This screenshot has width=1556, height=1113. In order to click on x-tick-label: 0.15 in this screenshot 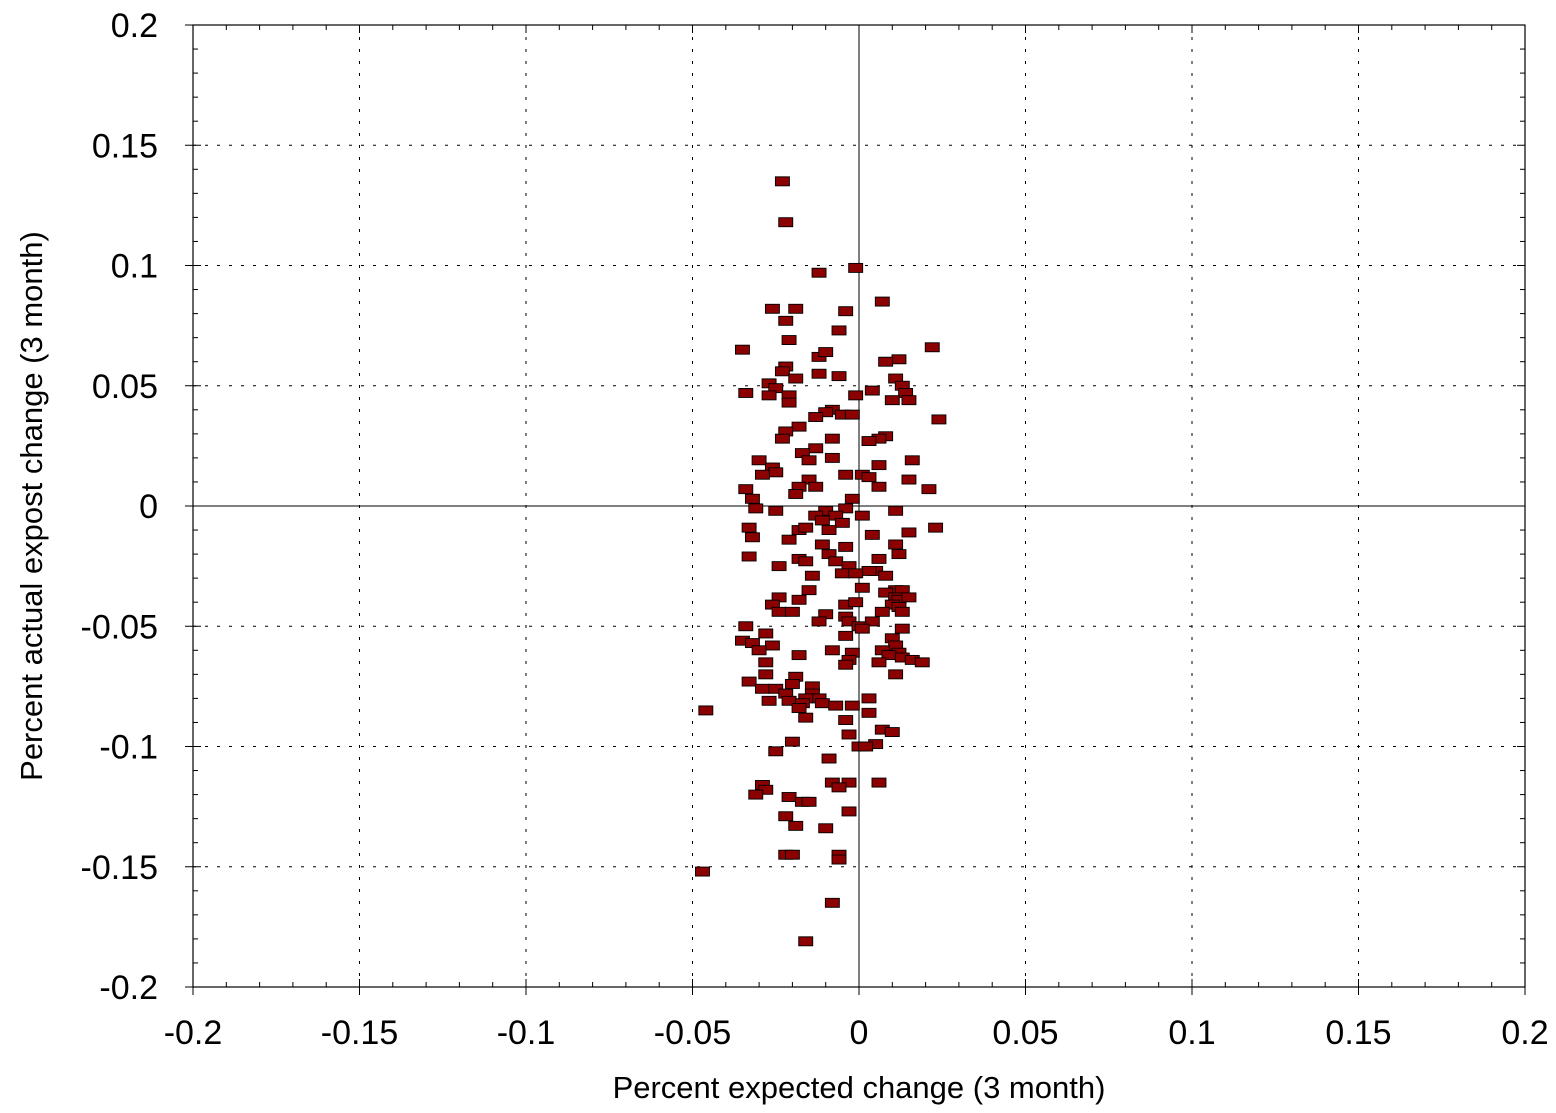, I will do `click(1358, 1033)`.